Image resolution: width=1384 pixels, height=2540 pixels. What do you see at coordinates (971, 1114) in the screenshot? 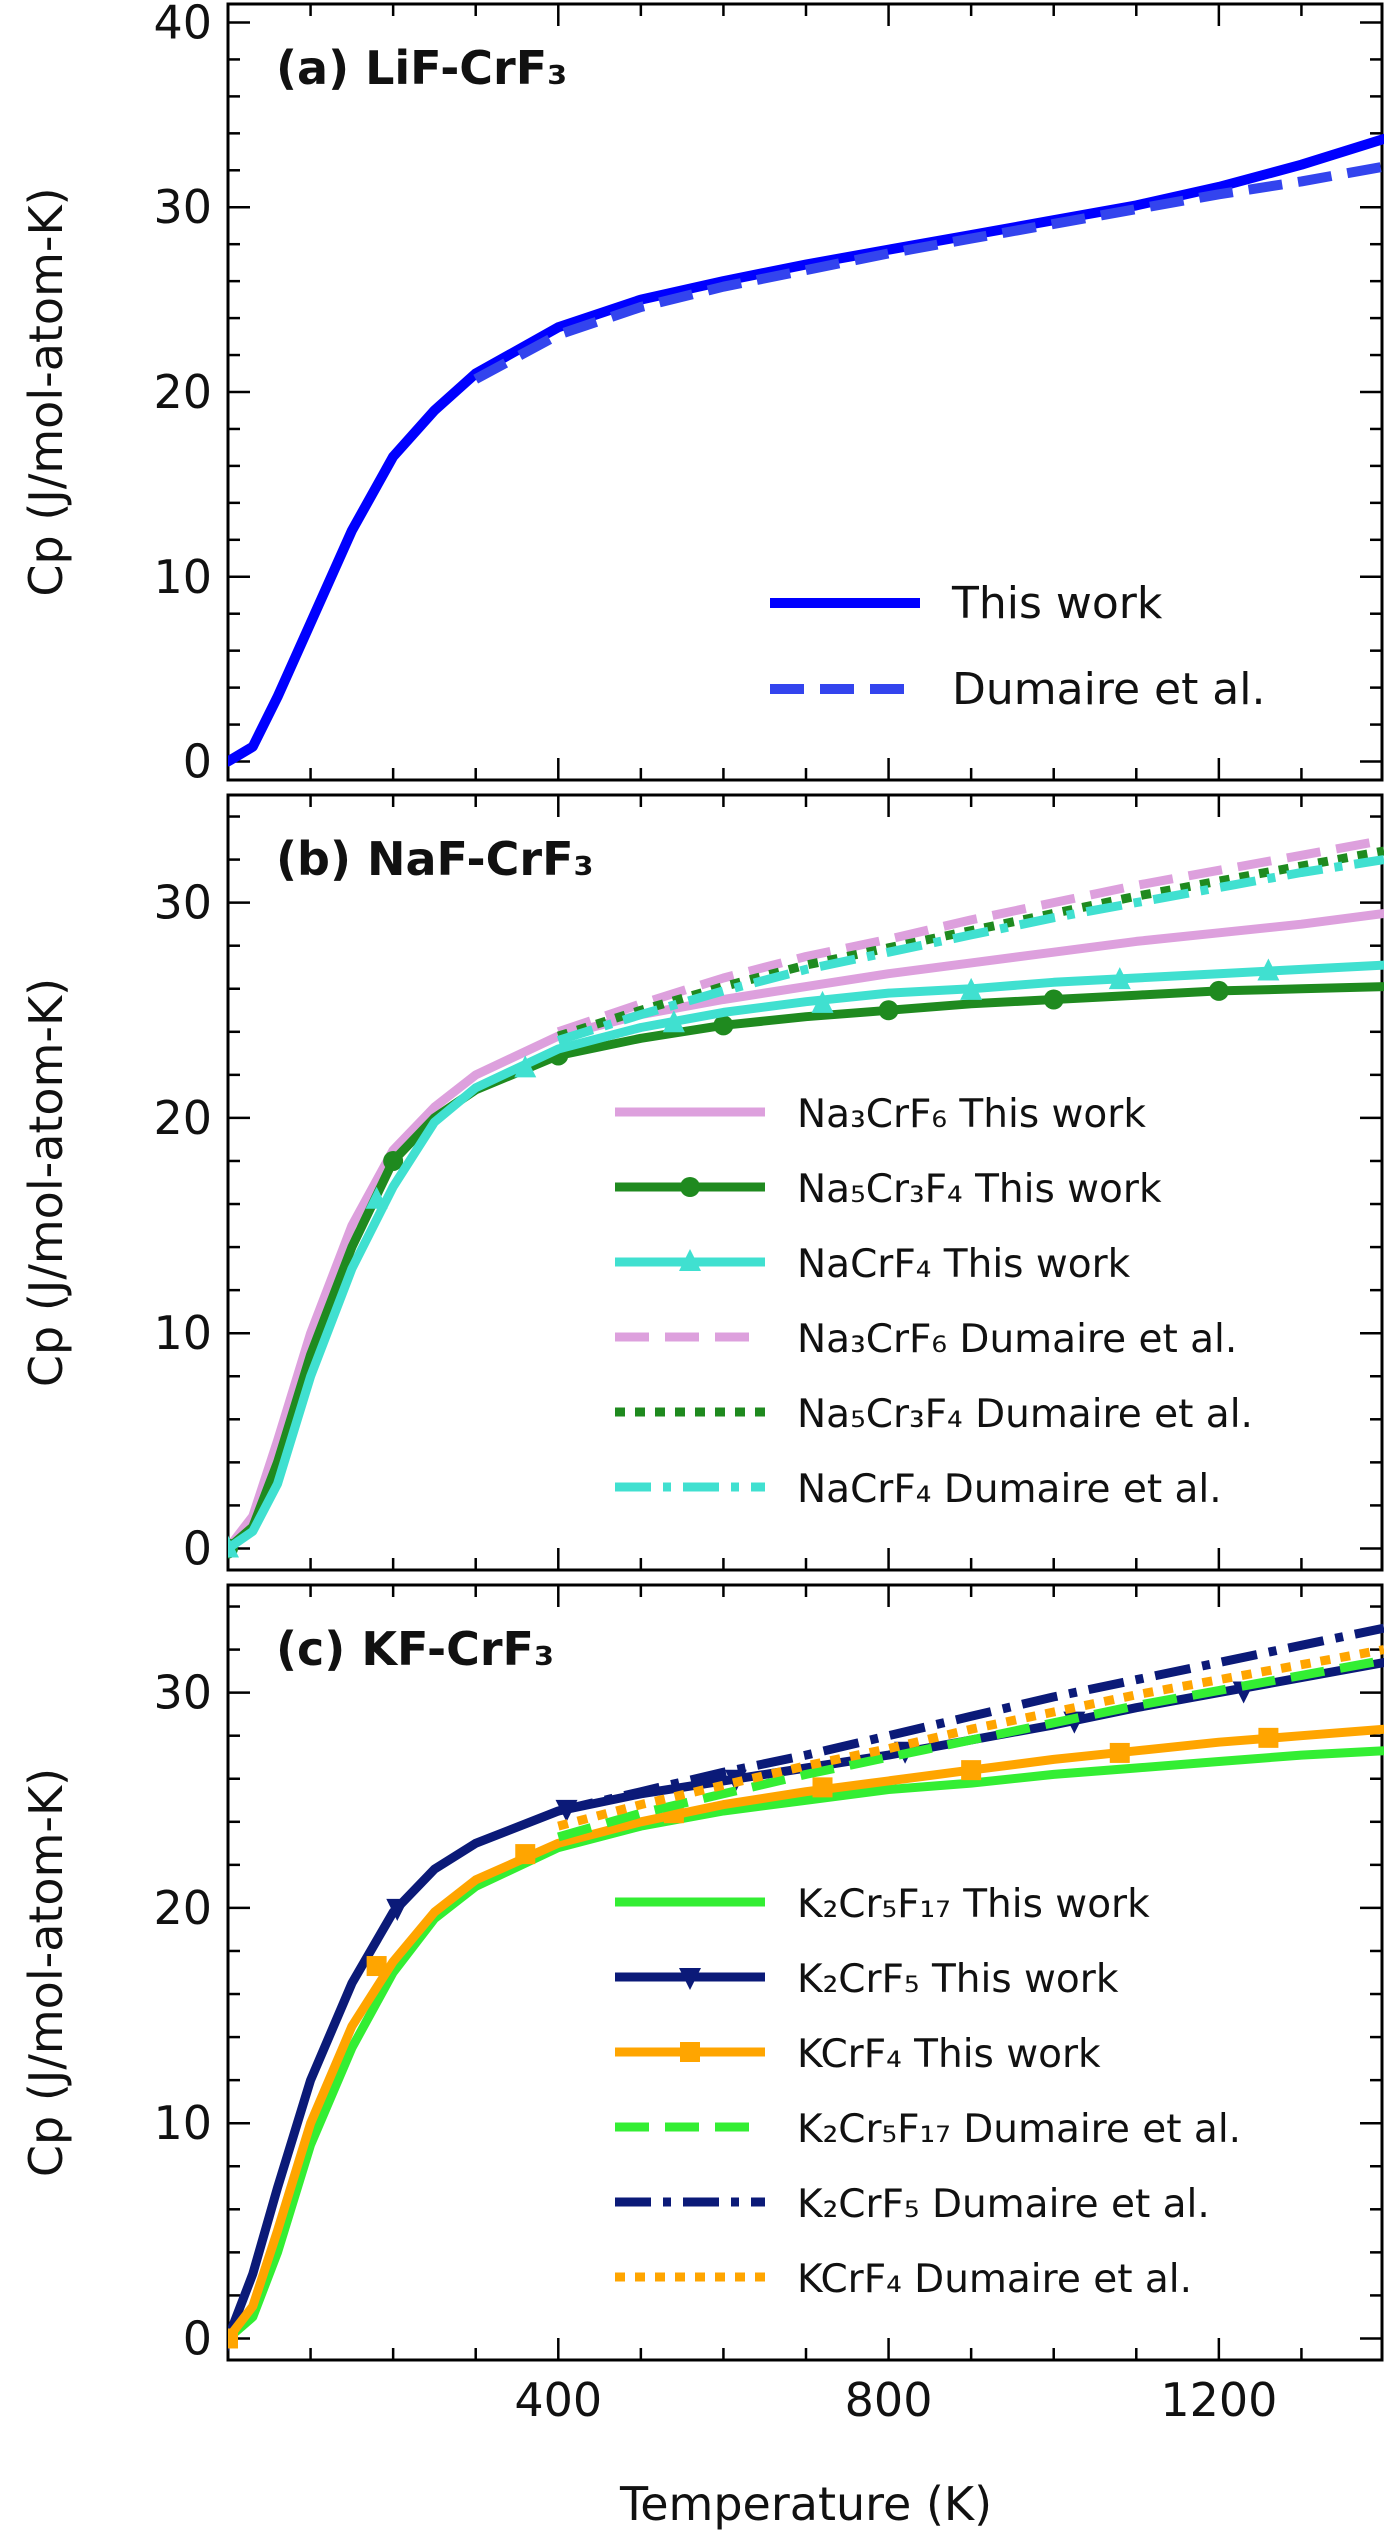
I see `legend-label: Na₃CrF₆ This work` at bounding box center [971, 1114].